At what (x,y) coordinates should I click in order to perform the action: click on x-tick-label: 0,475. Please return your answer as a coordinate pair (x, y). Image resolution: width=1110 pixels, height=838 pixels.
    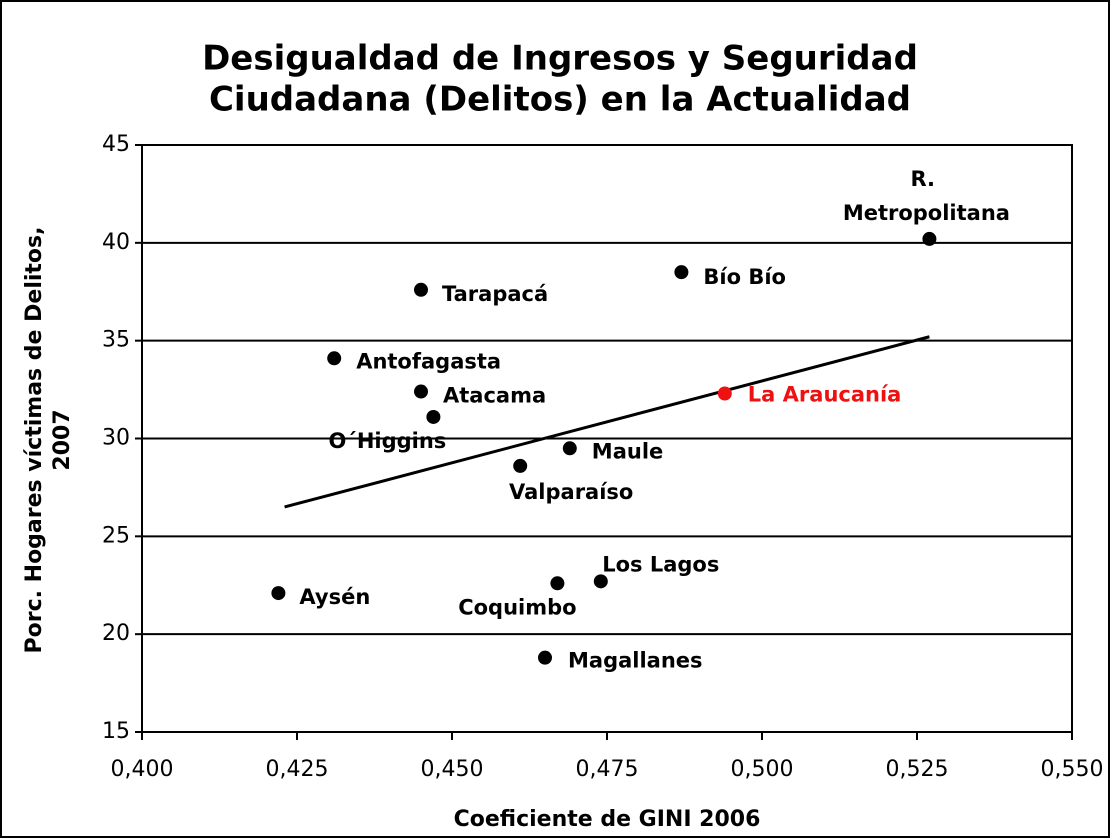
    Looking at the image, I should click on (607, 769).